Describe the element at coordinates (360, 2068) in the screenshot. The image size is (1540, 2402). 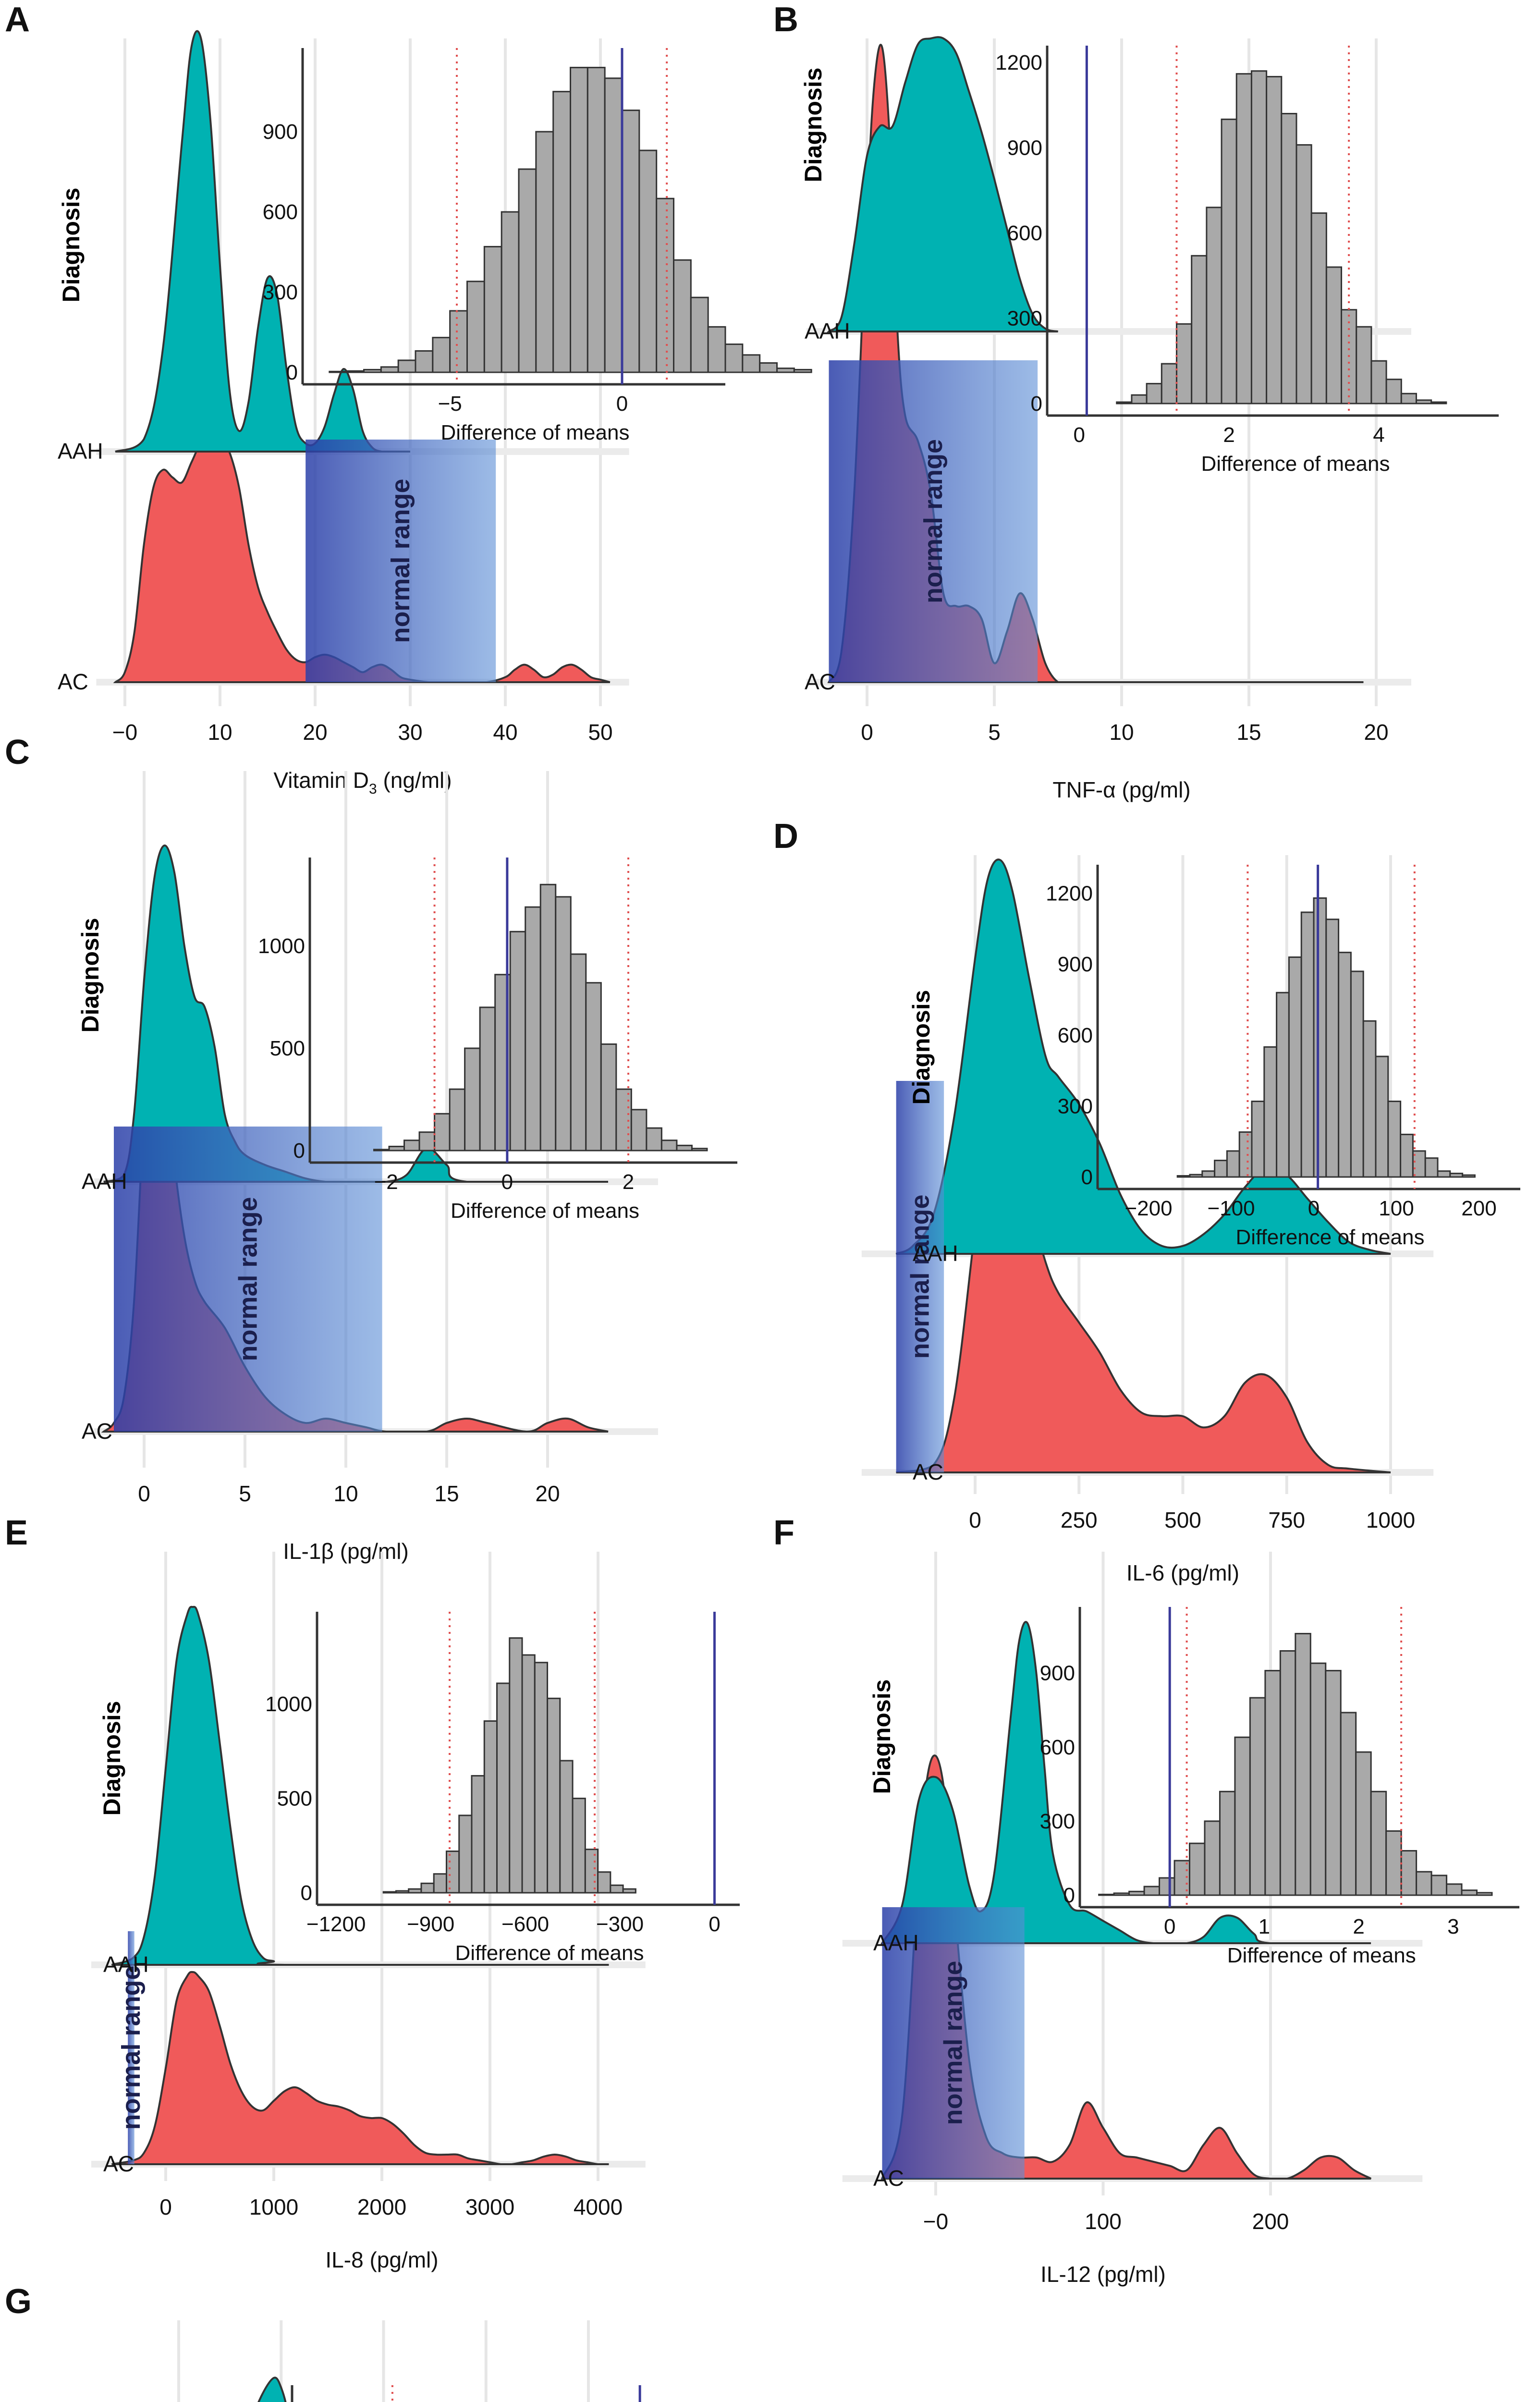
I see `density-ac` at that location.